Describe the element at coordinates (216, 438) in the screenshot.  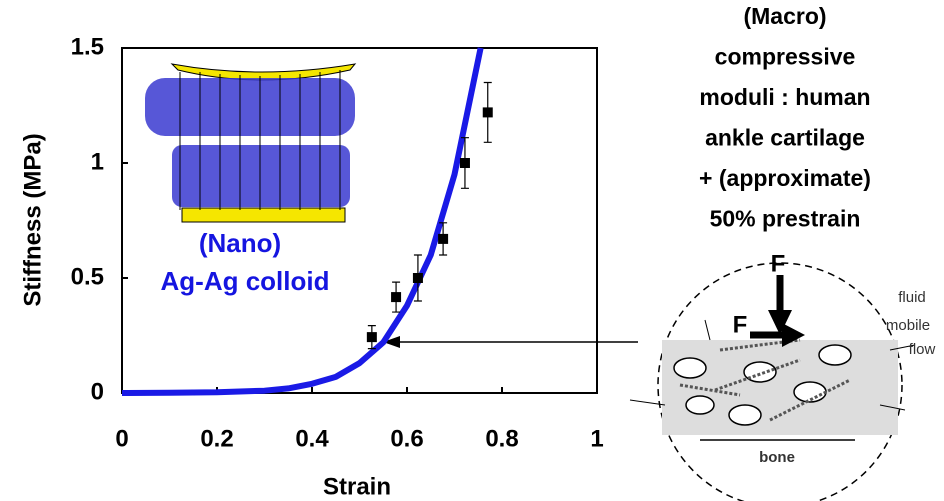
I see `x-tick-label: 0.2` at that location.